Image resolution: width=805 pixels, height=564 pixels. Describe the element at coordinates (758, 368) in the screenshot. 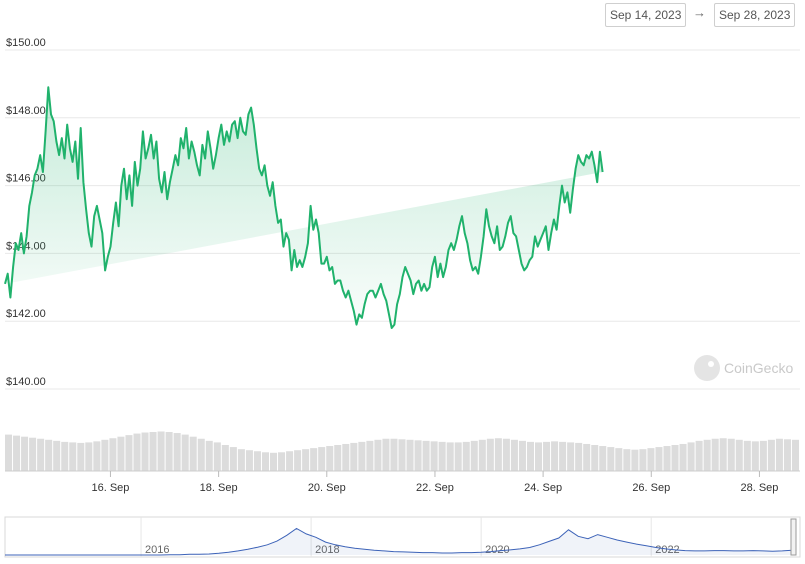

I see `coingecko-wordmark: CoinGecko` at that location.